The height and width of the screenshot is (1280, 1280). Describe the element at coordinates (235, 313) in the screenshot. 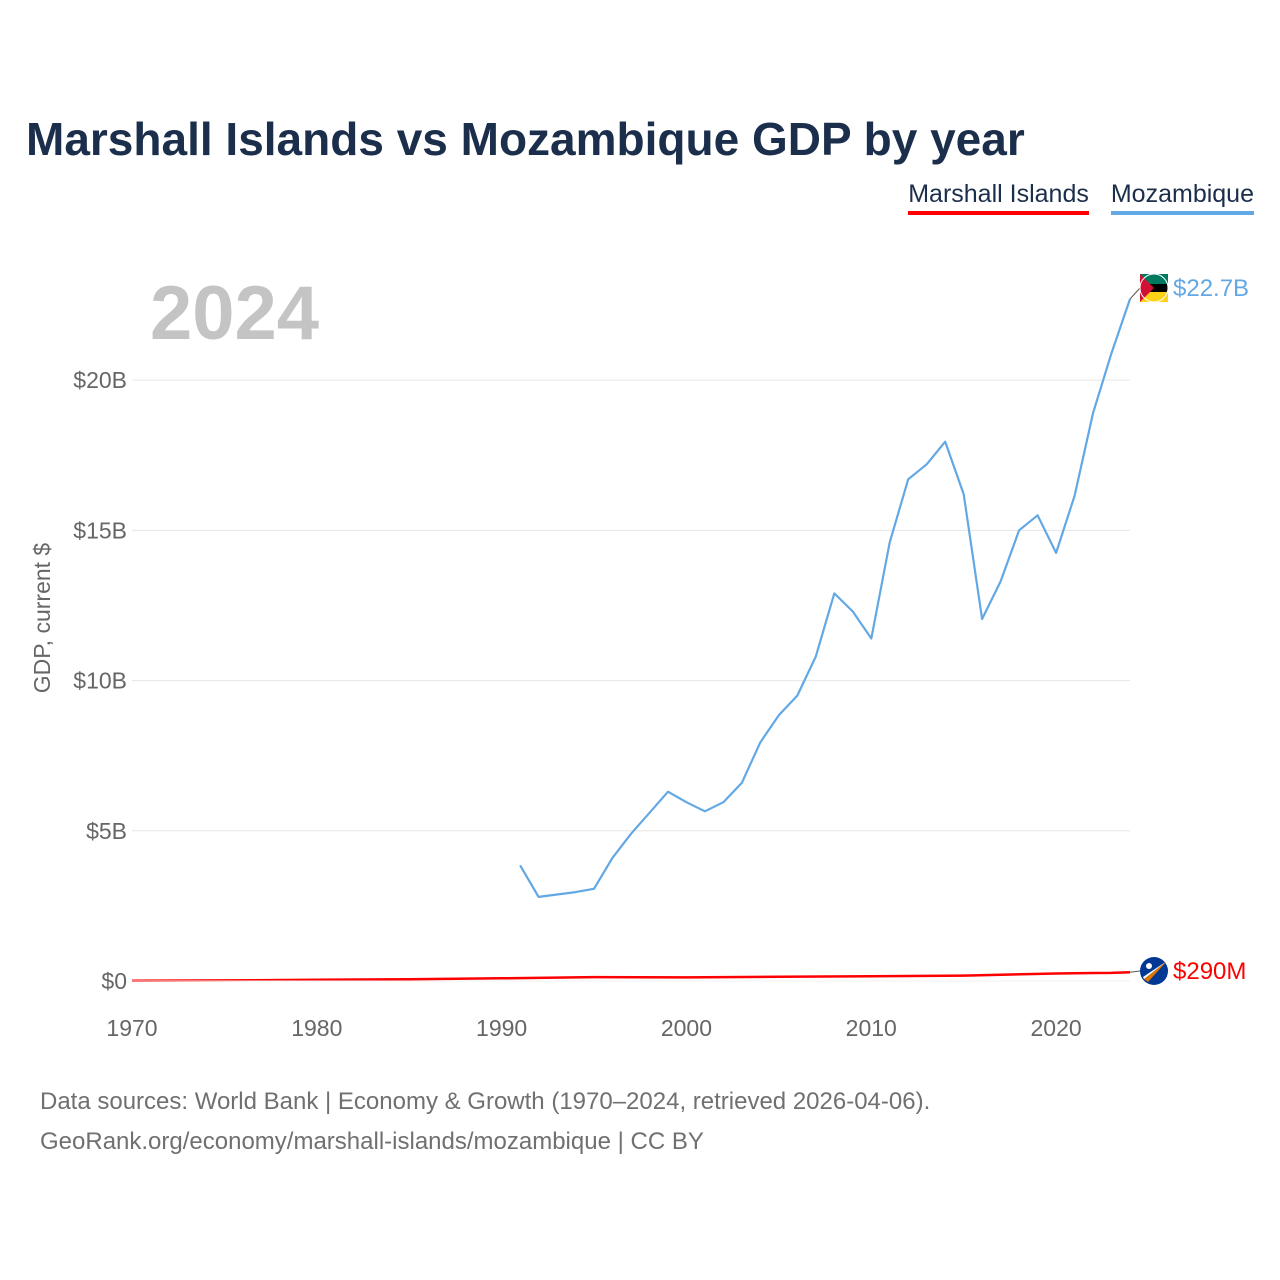

I see `year-watermark: 2024` at that location.